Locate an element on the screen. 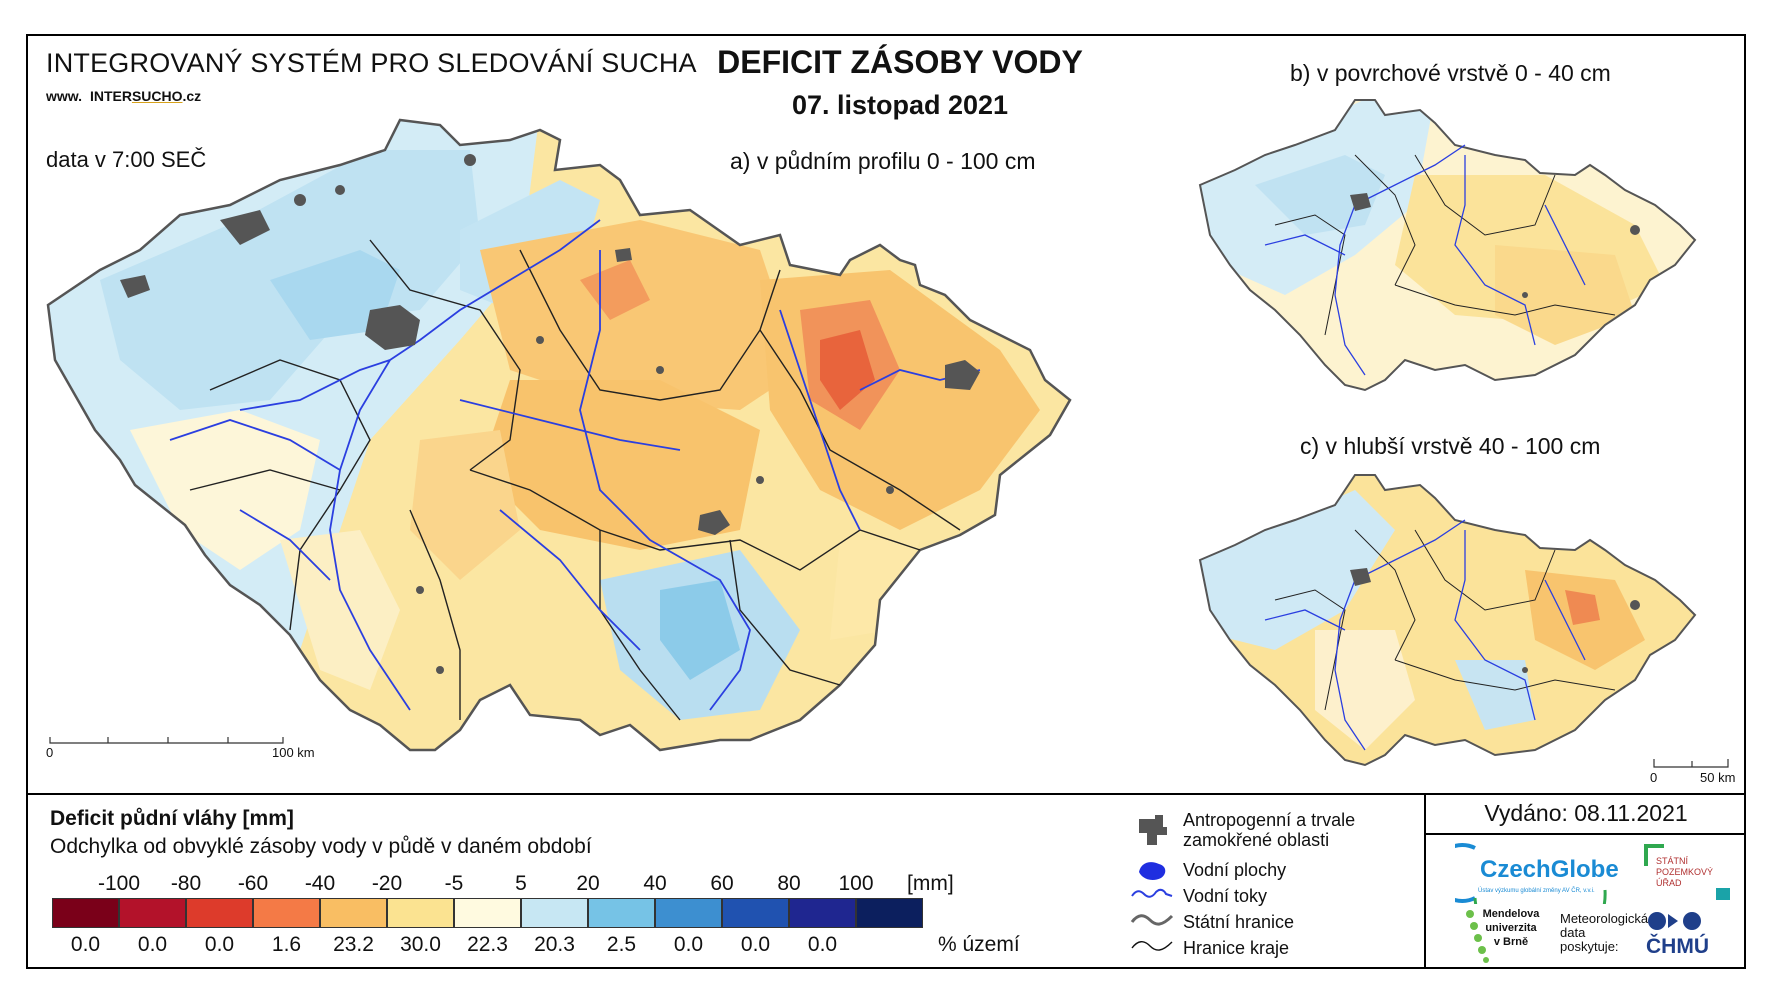  data-time: data v 7:00 SEČ is located at coordinates (126, 159).